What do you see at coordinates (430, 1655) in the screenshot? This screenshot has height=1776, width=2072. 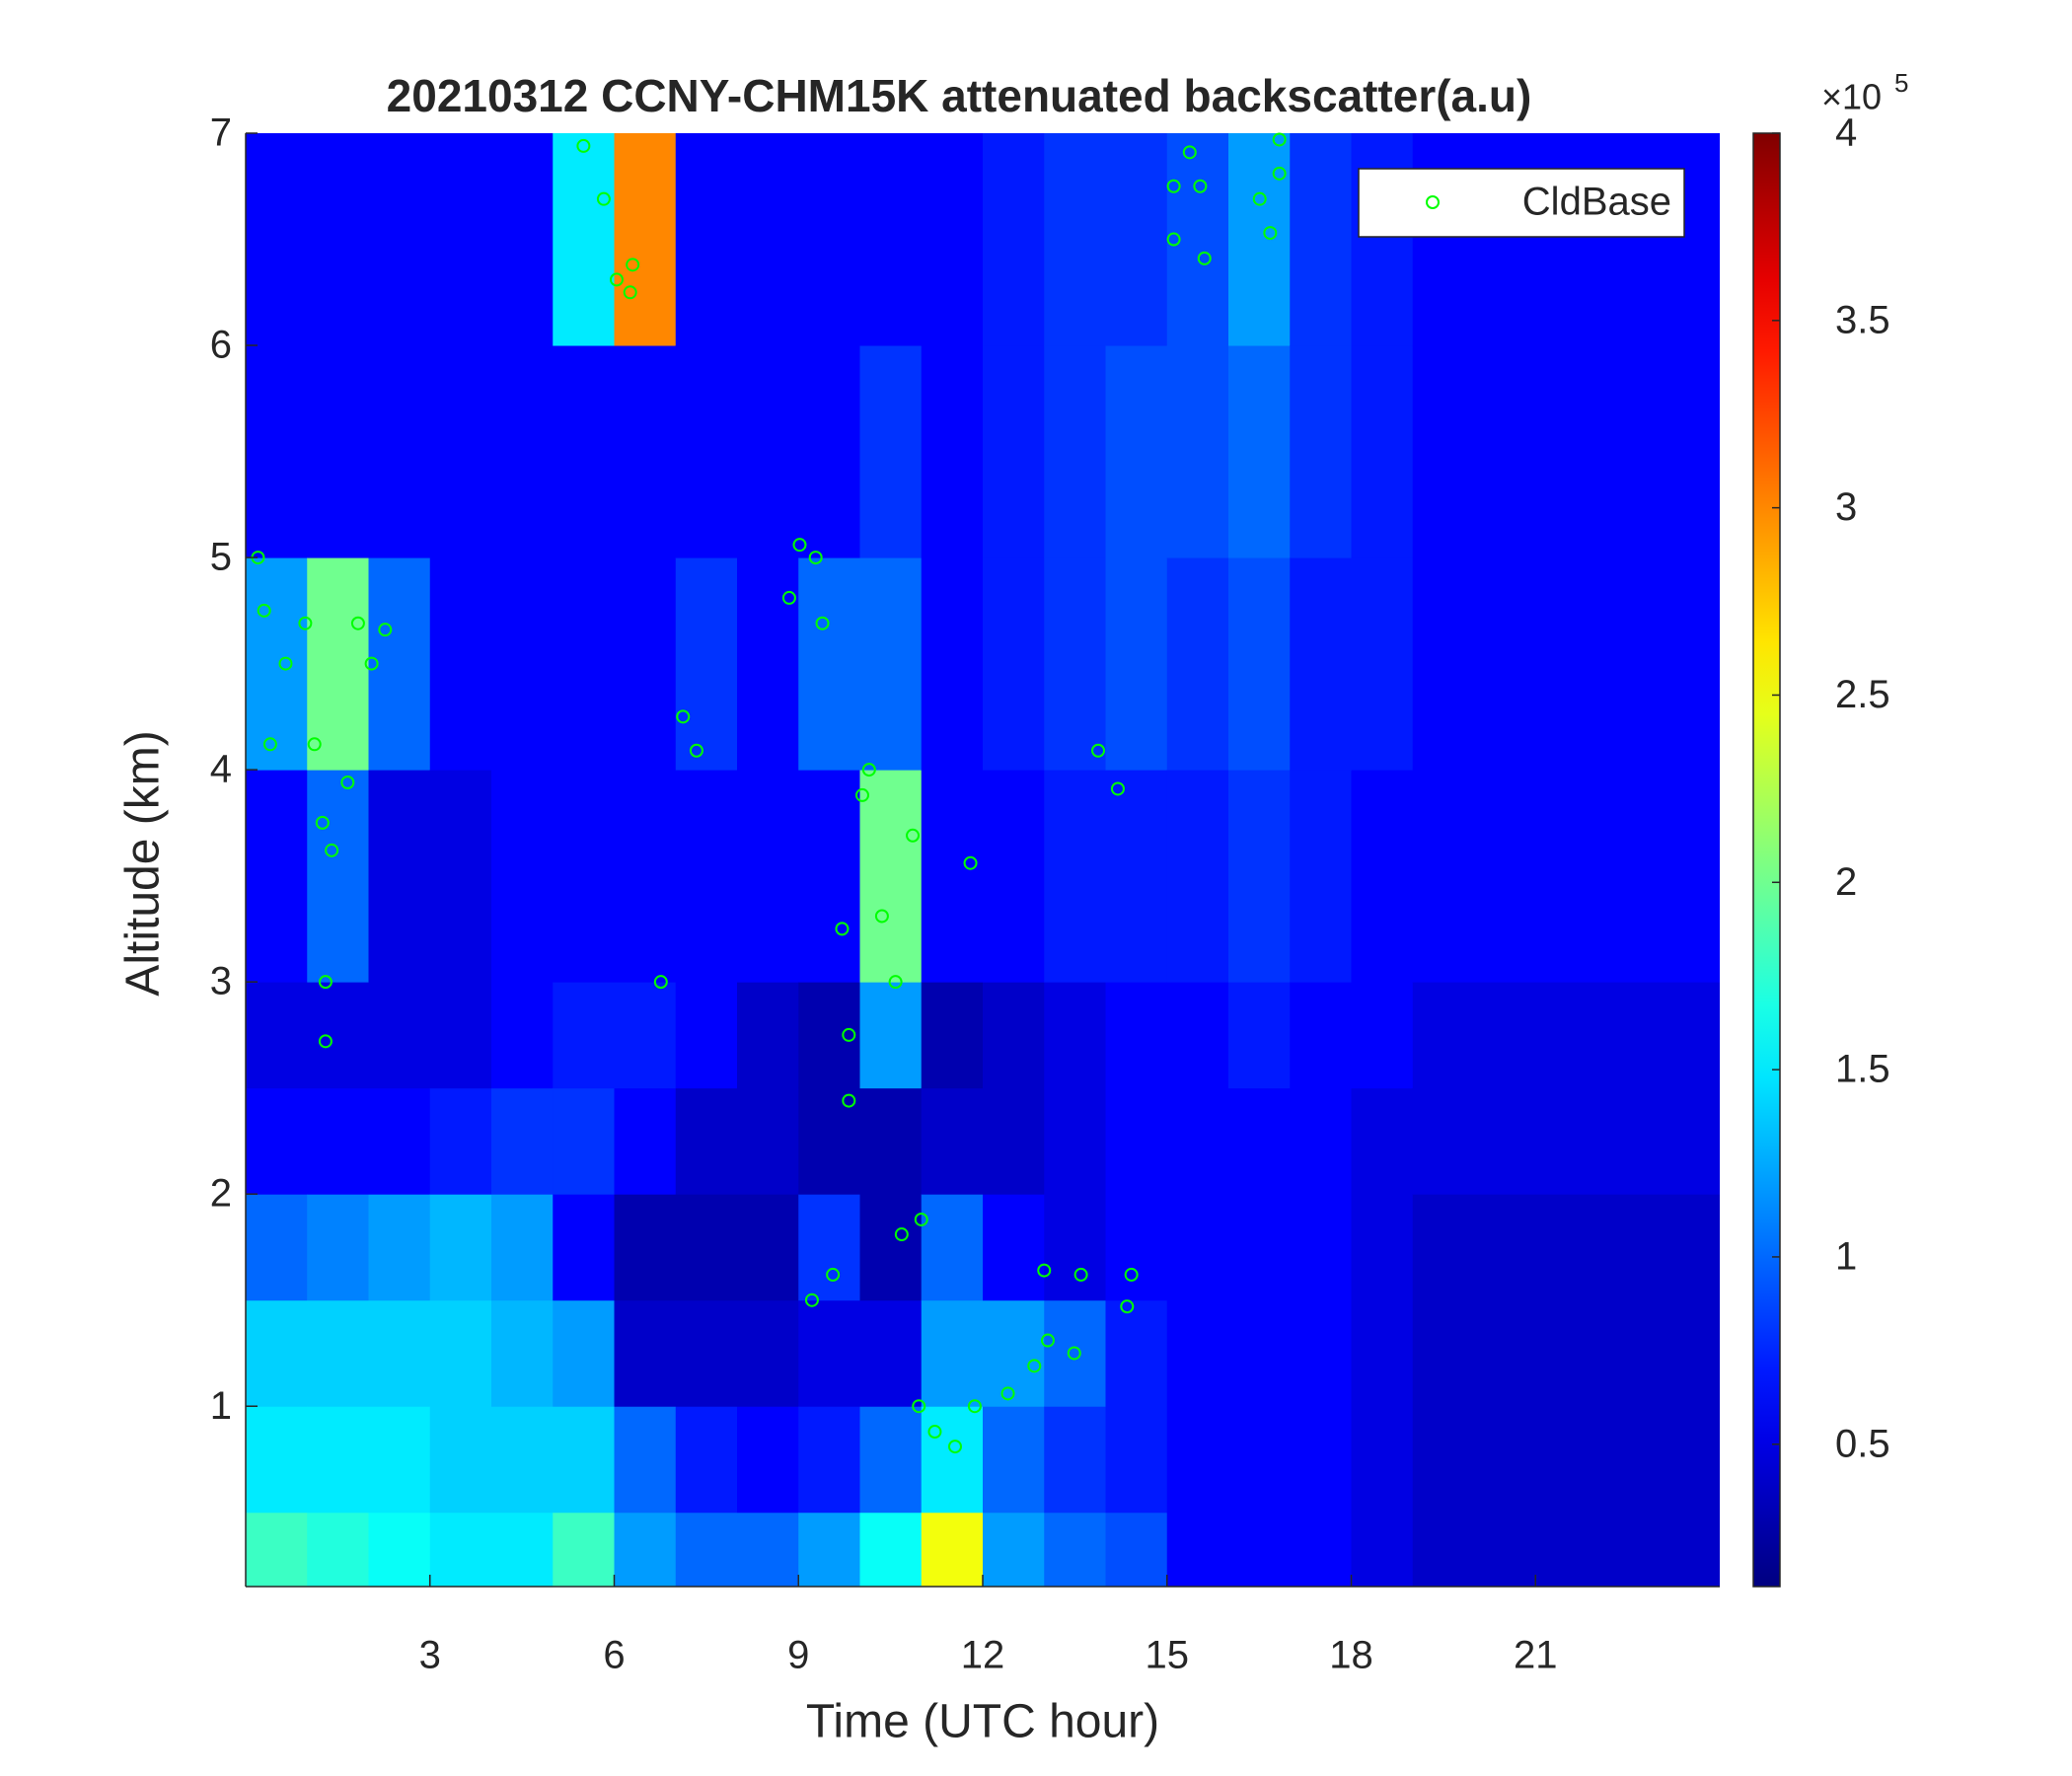 I see `x-tick-label: 3` at bounding box center [430, 1655].